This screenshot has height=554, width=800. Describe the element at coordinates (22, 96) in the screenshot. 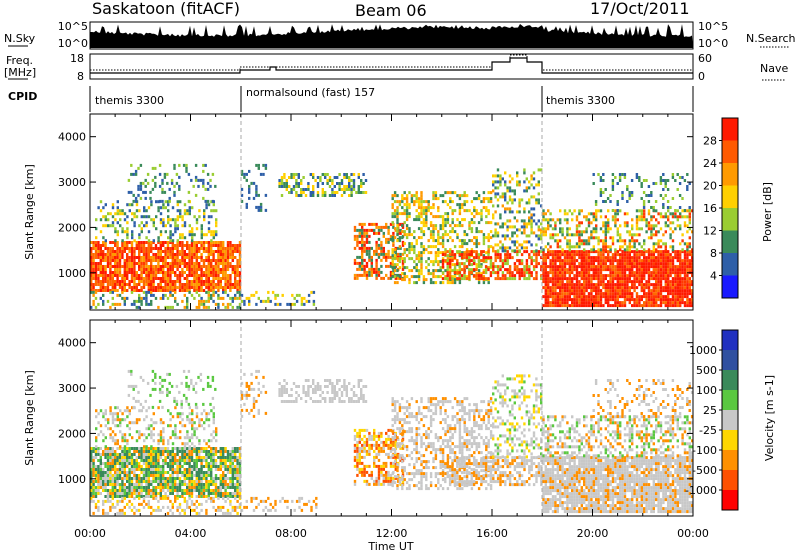

I see `cpid-label: CPID` at that location.